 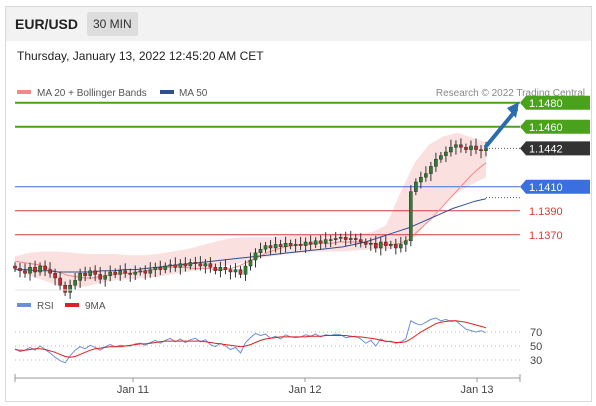 I want to click on rsi-9ma-line, so click(x=250, y=339).